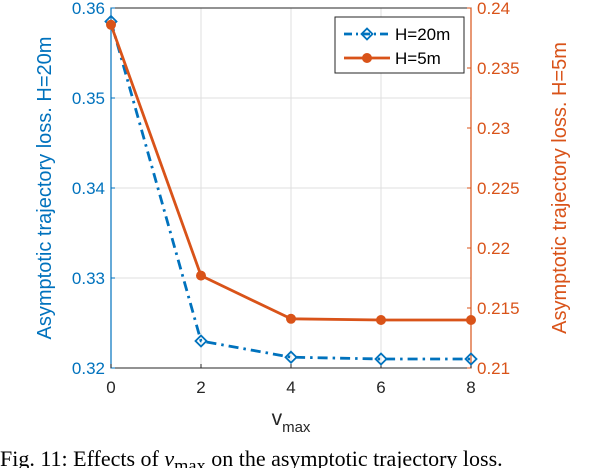  What do you see at coordinates (380, 387) in the screenshot?
I see `x-tick-label-3: 6` at bounding box center [380, 387].